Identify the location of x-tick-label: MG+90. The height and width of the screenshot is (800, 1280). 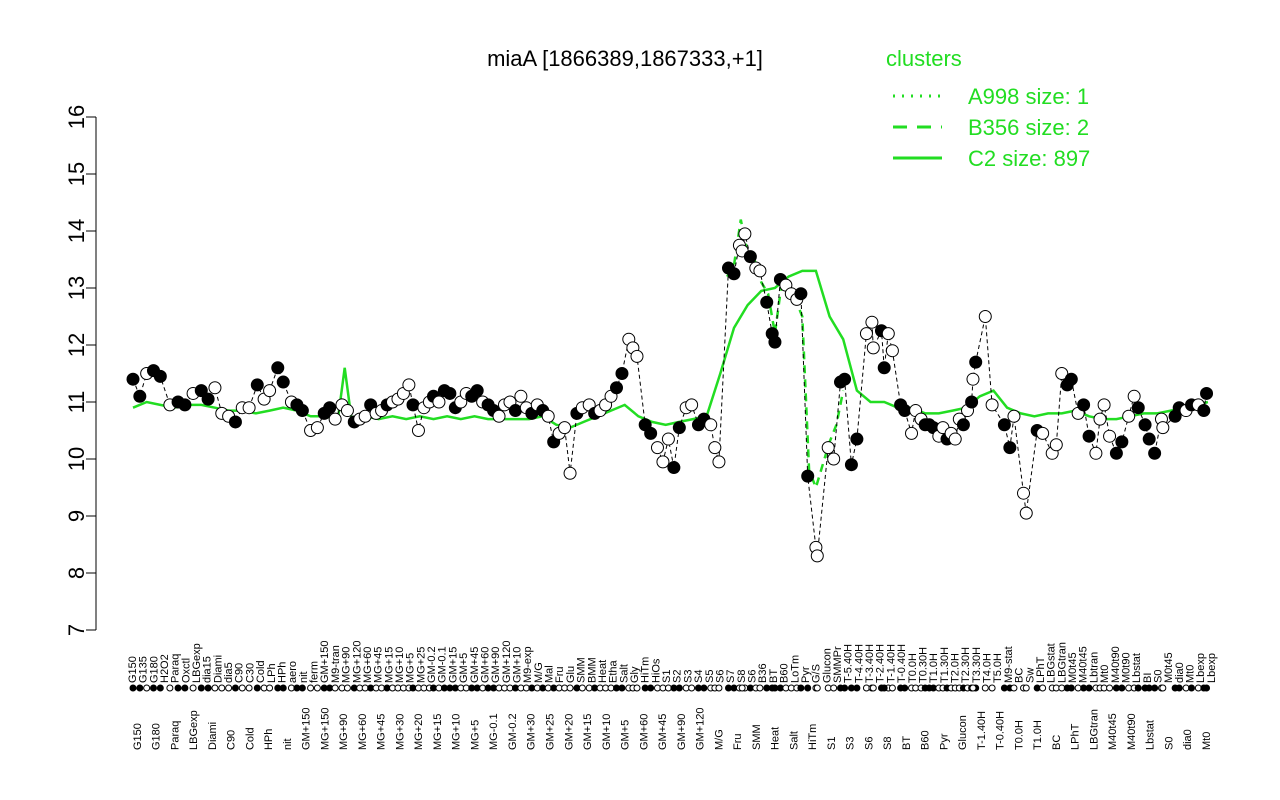
(347, 665).